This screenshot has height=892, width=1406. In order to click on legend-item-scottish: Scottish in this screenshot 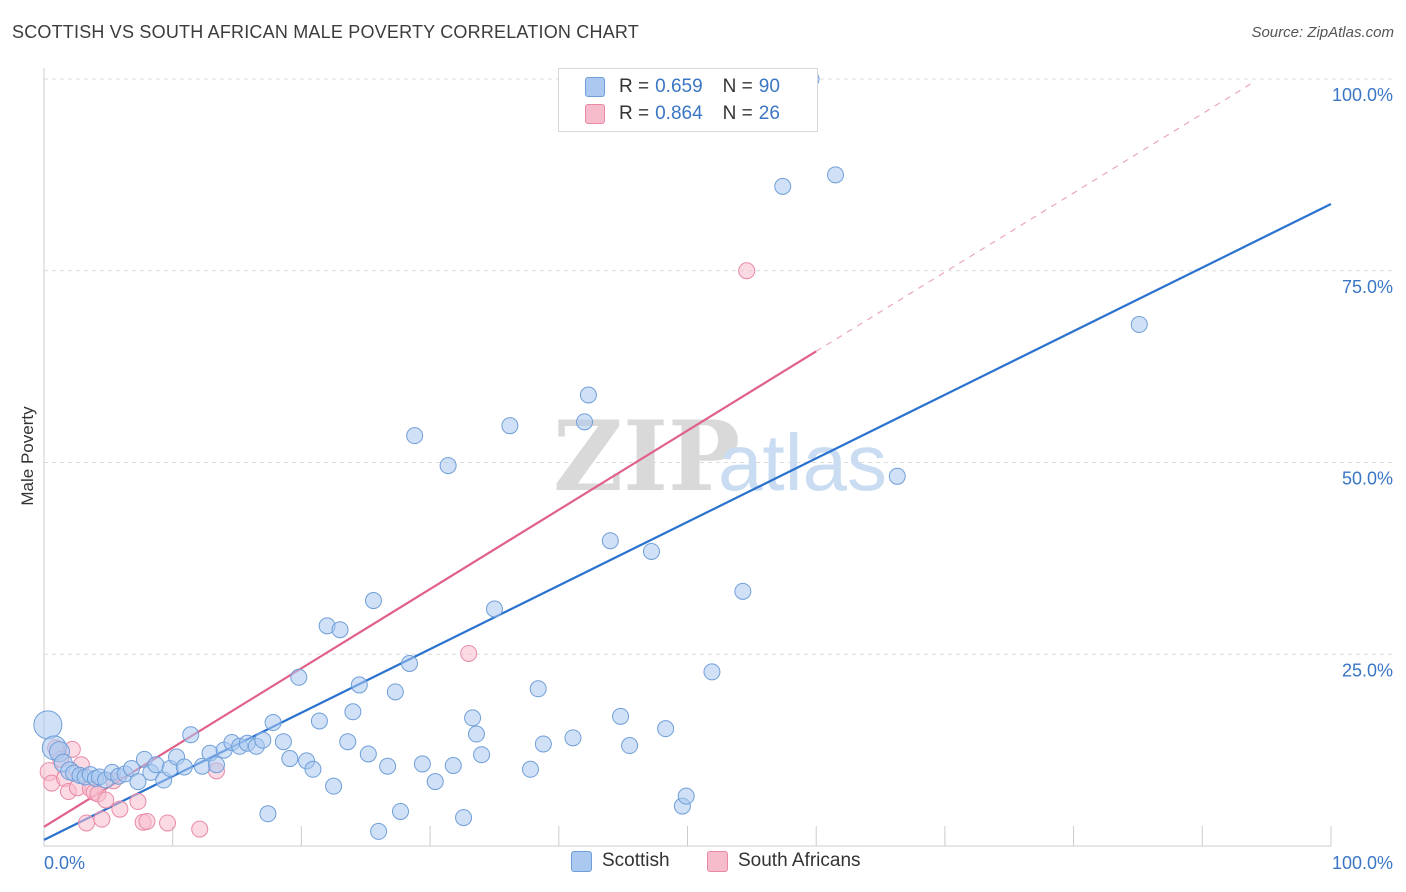, I will do `click(620, 861)`.